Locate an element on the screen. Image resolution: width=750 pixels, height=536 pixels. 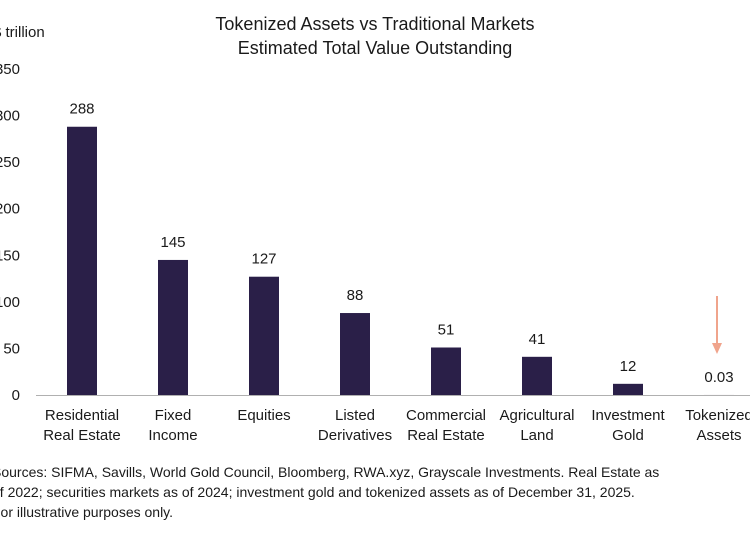
data-label: 12 is located at coordinates (628, 366).